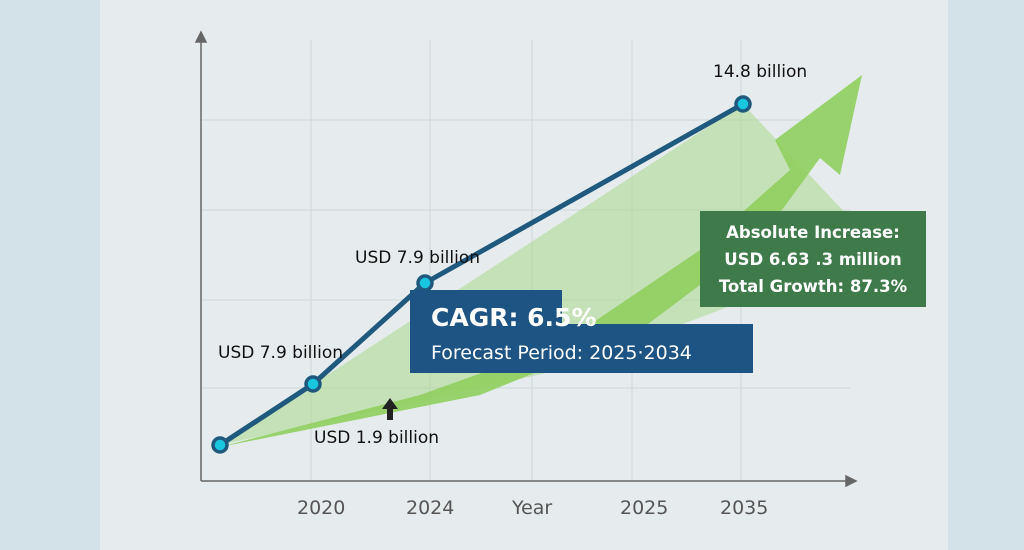 This screenshot has height=550, width=1024. What do you see at coordinates (532, 508) in the screenshot?
I see `x-axis-title: Year` at bounding box center [532, 508].